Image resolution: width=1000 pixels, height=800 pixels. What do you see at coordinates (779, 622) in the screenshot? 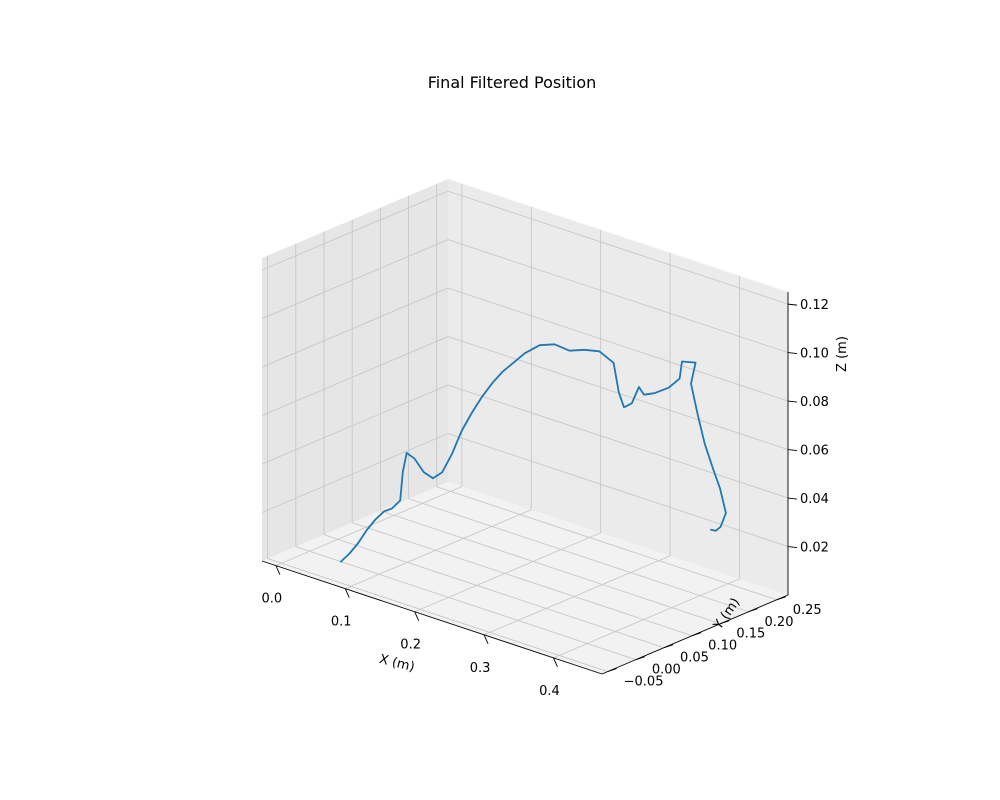
I see `y-tick-label: 0.20` at bounding box center [779, 622].